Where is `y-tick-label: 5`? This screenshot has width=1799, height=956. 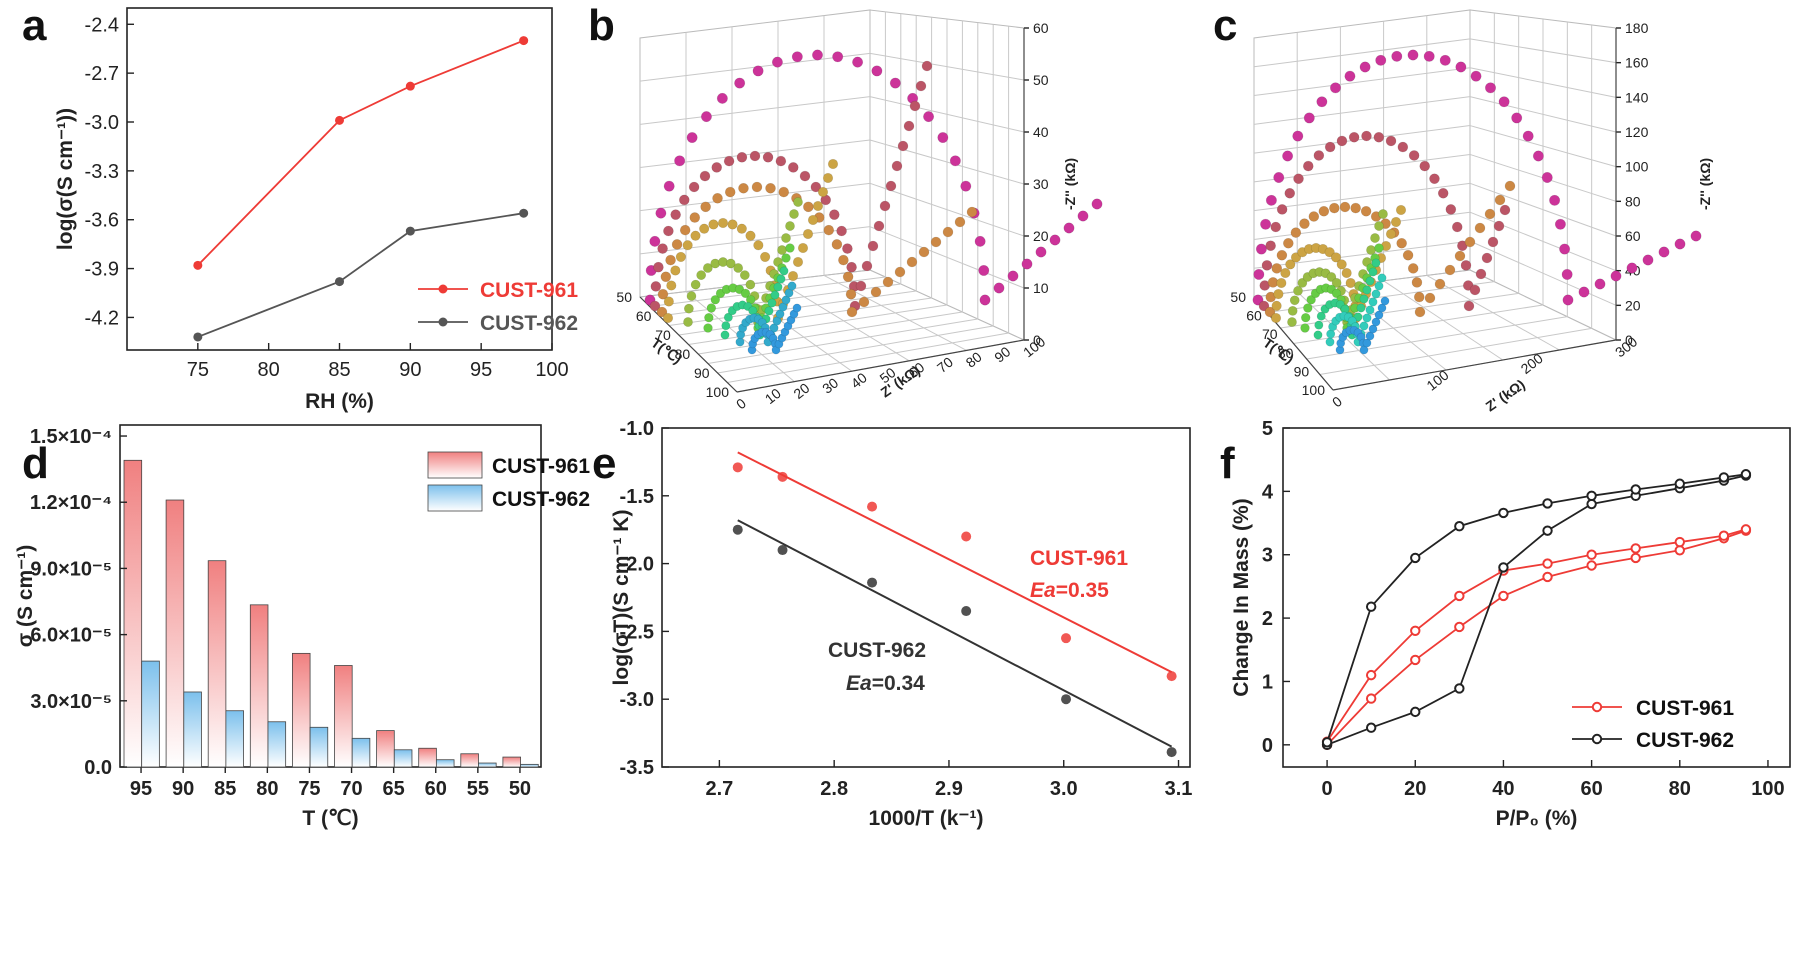 y-tick-label: 5 is located at coordinates (1267, 429).